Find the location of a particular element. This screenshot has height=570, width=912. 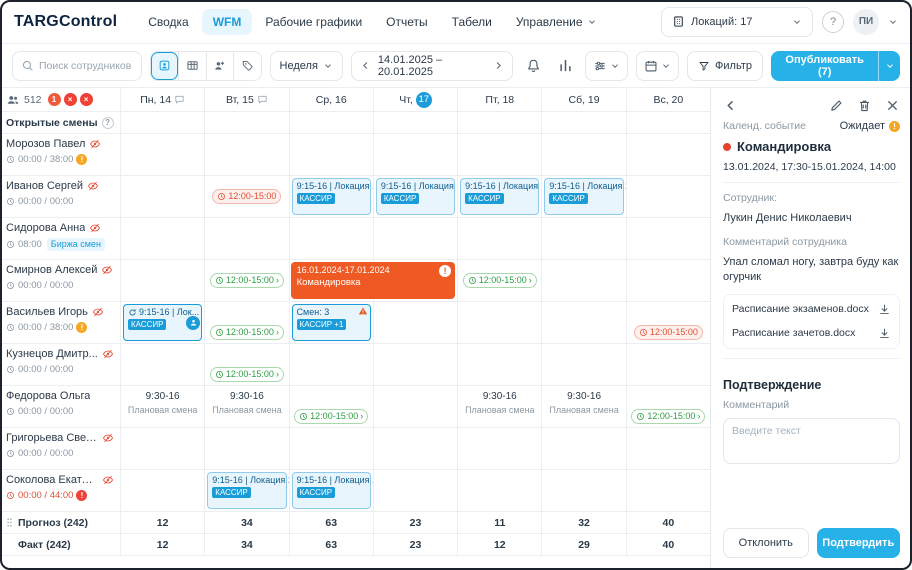

employees-view-button is located at coordinates (165, 65).